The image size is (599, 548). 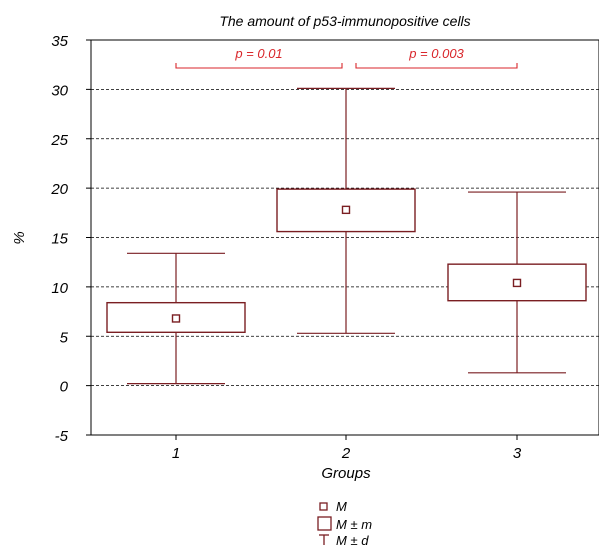 What do you see at coordinates (64, 387) in the screenshot?
I see `y-tick-label: 0` at bounding box center [64, 387].